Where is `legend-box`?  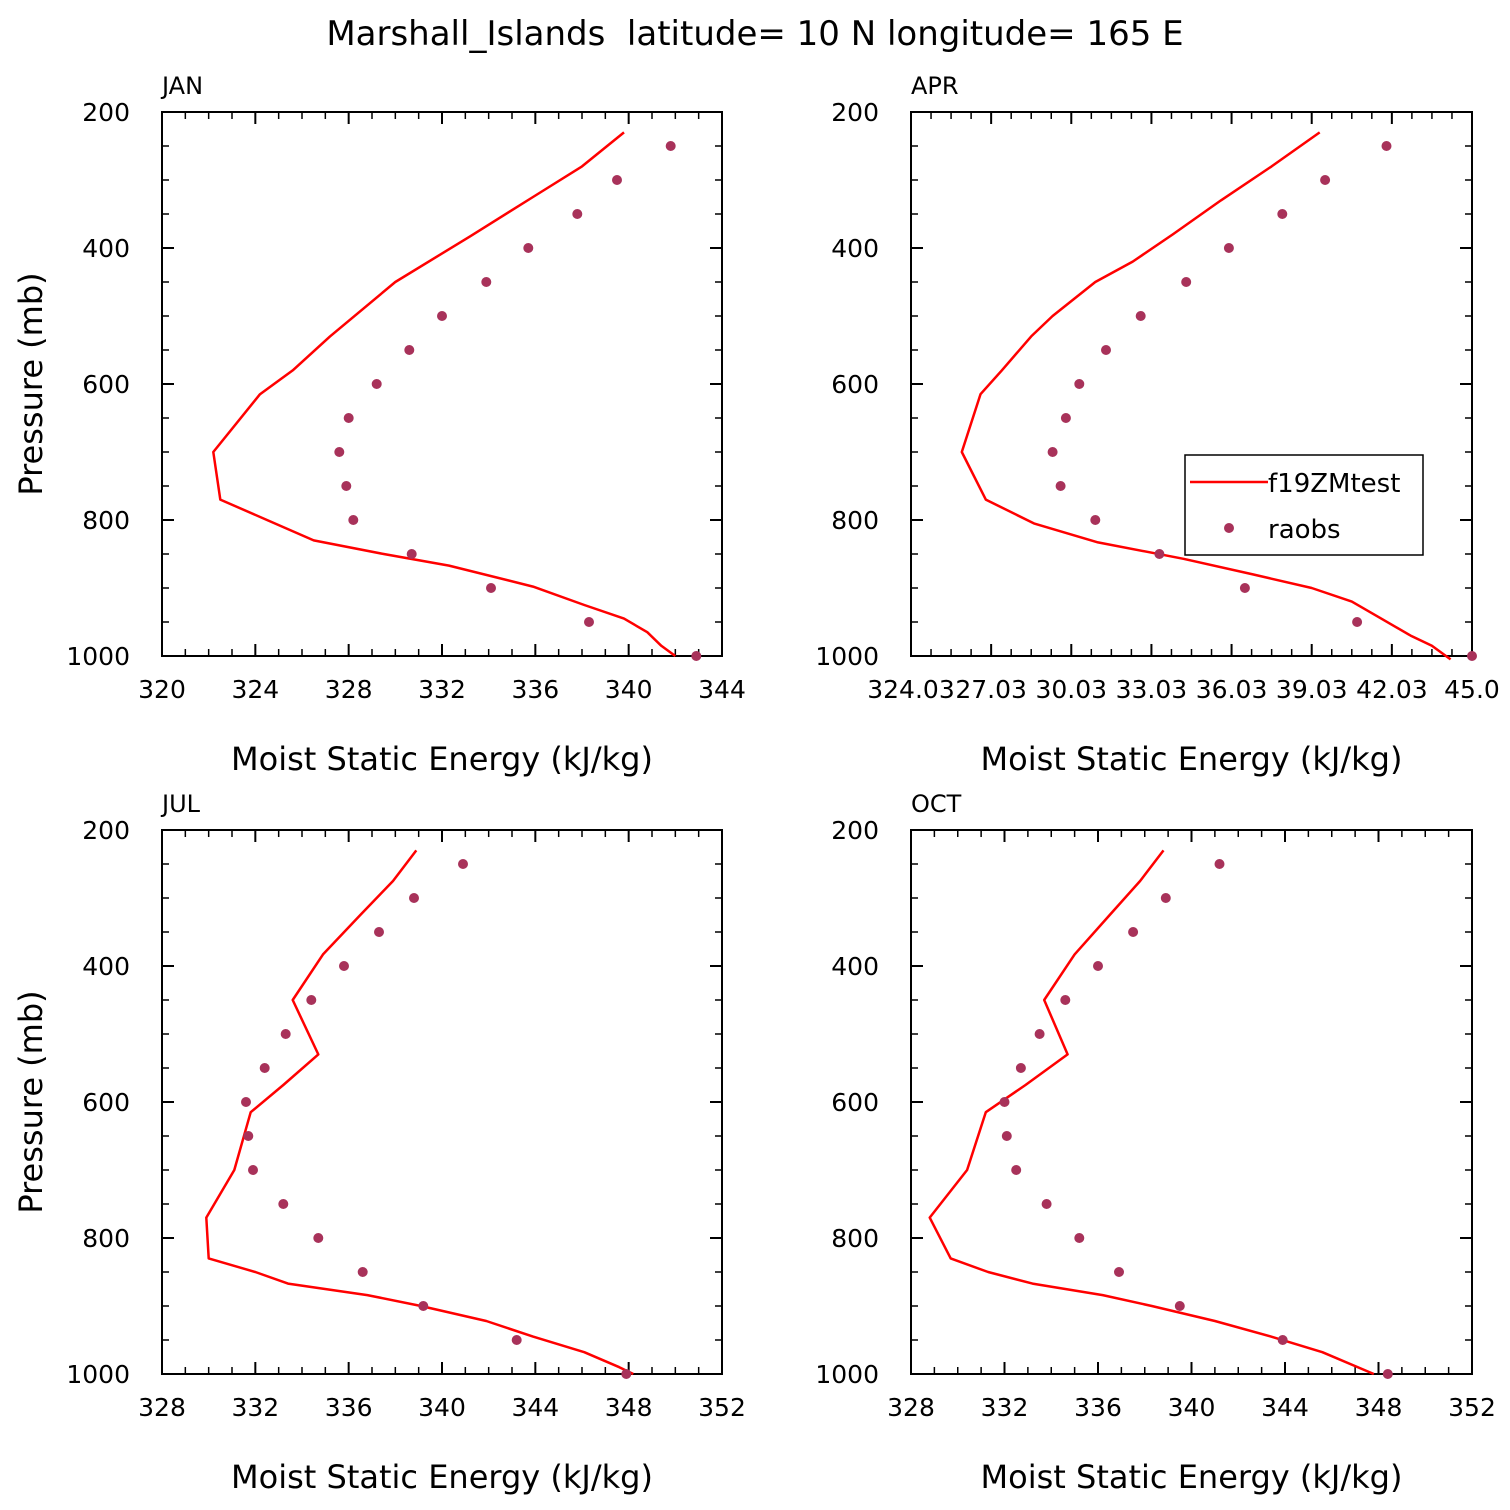
legend-box is located at coordinates (1304, 505).